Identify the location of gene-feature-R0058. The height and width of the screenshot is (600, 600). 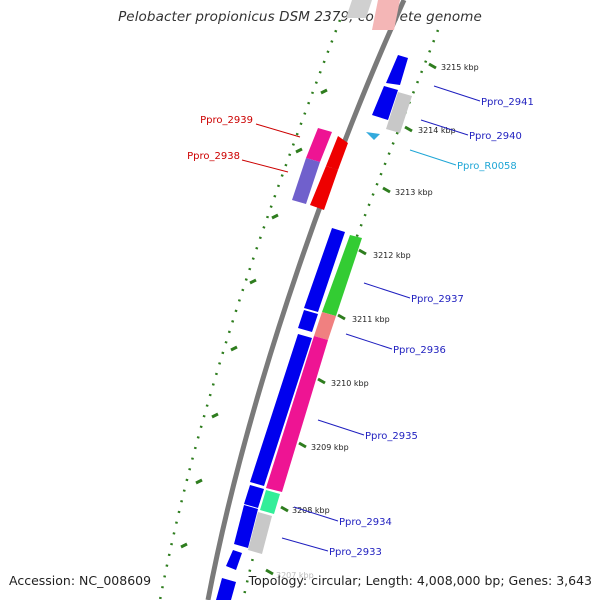
(373, 136).